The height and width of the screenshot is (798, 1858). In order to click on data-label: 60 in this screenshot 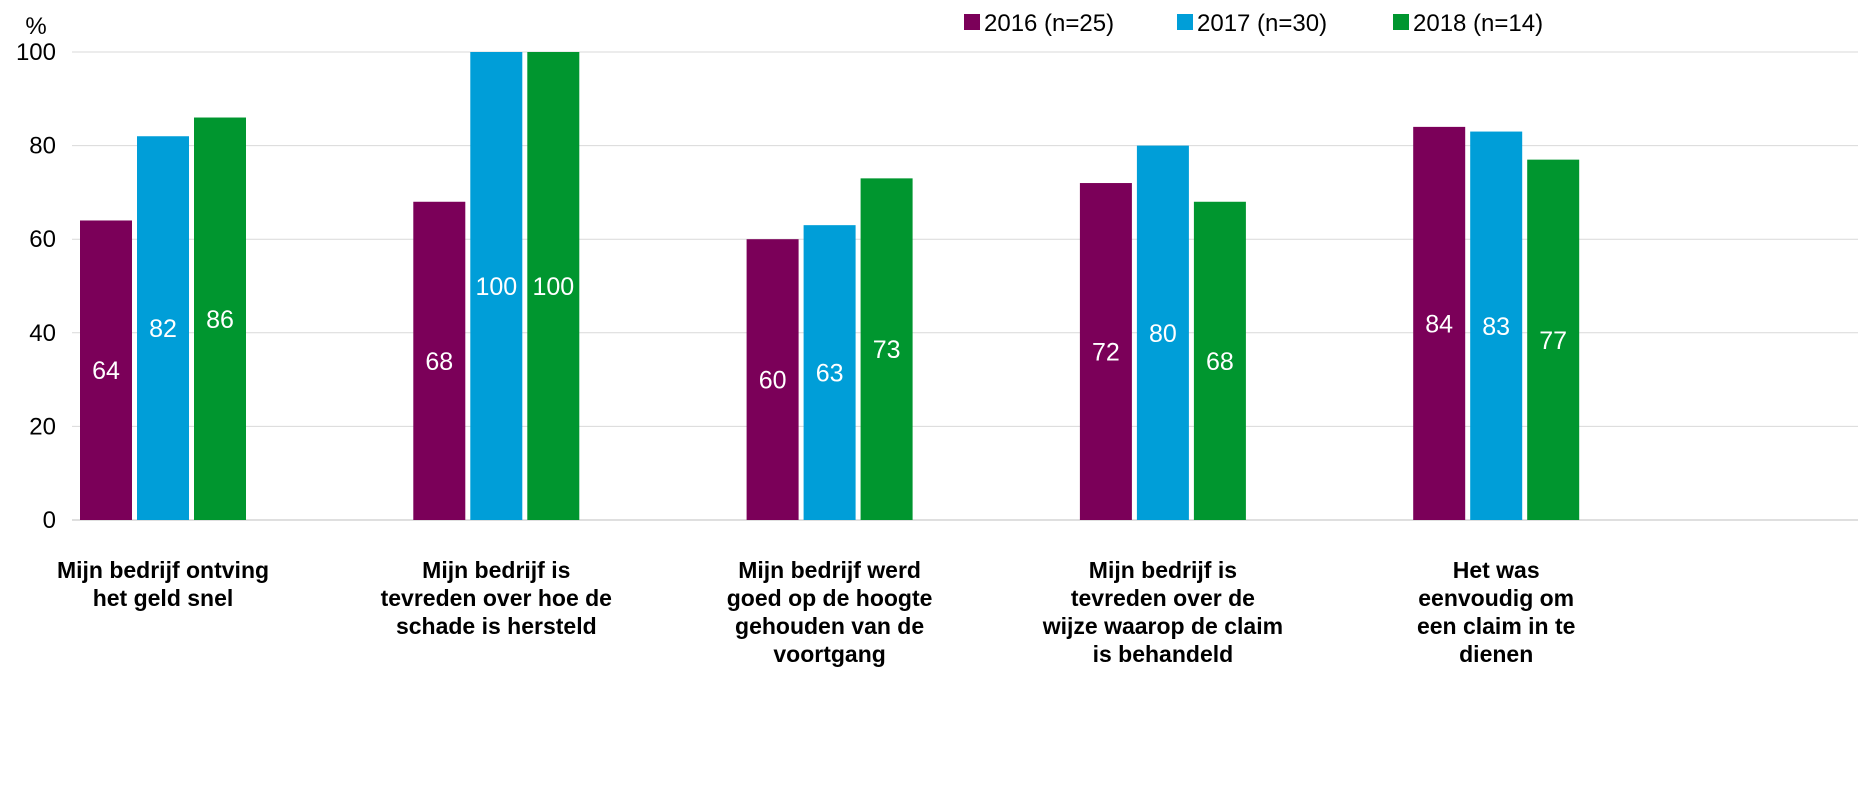, I will do `click(773, 381)`.